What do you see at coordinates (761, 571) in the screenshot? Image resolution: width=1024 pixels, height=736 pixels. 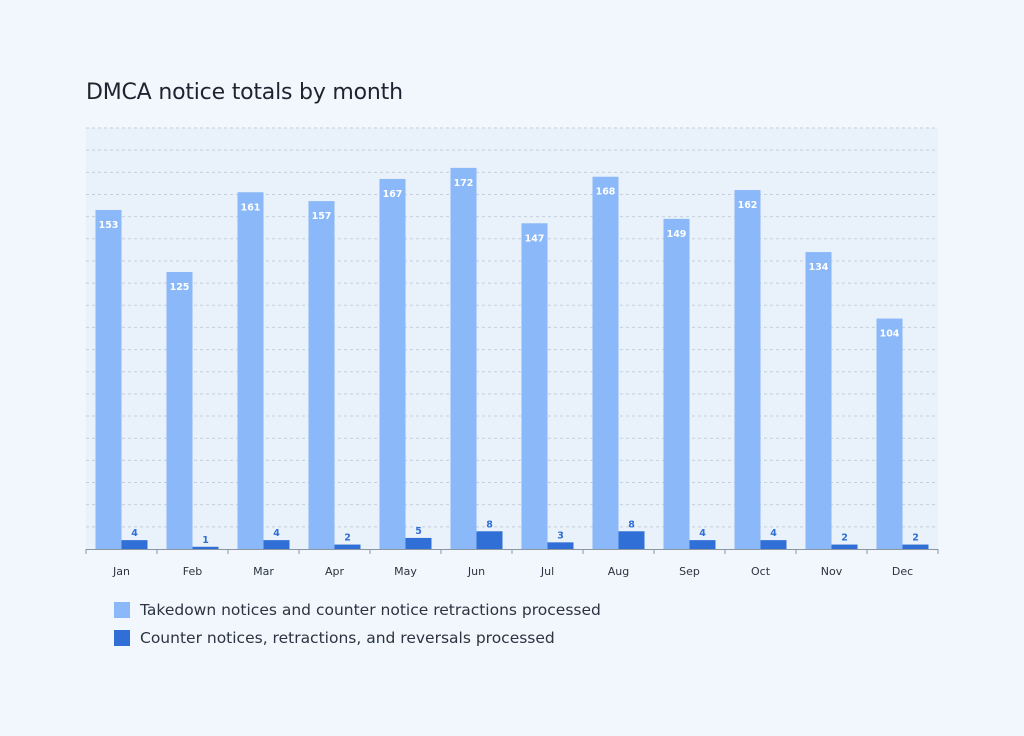 I see `x-tick-label-oct: Oct` at bounding box center [761, 571].